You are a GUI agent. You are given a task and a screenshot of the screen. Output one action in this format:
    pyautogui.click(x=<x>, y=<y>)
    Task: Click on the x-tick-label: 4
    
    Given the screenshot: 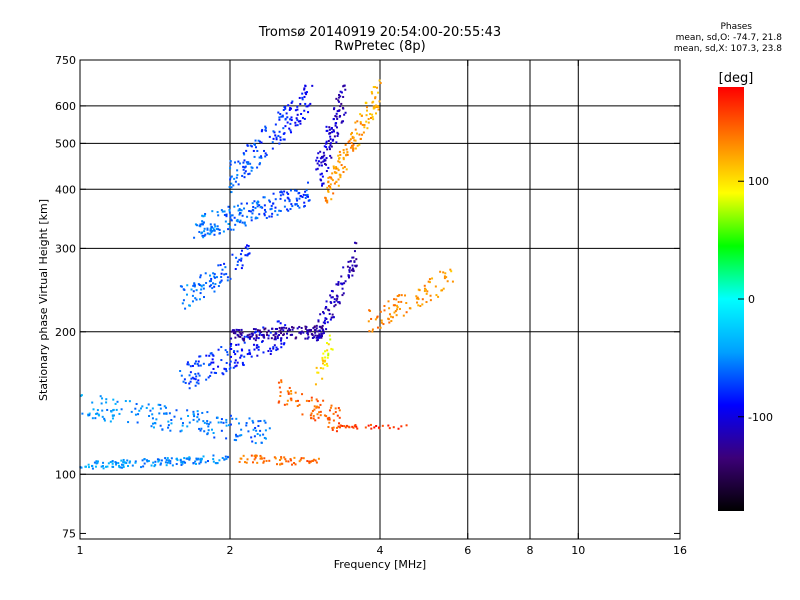 What is the action you would take?
    pyautogui.click(x=380, y=550)
    